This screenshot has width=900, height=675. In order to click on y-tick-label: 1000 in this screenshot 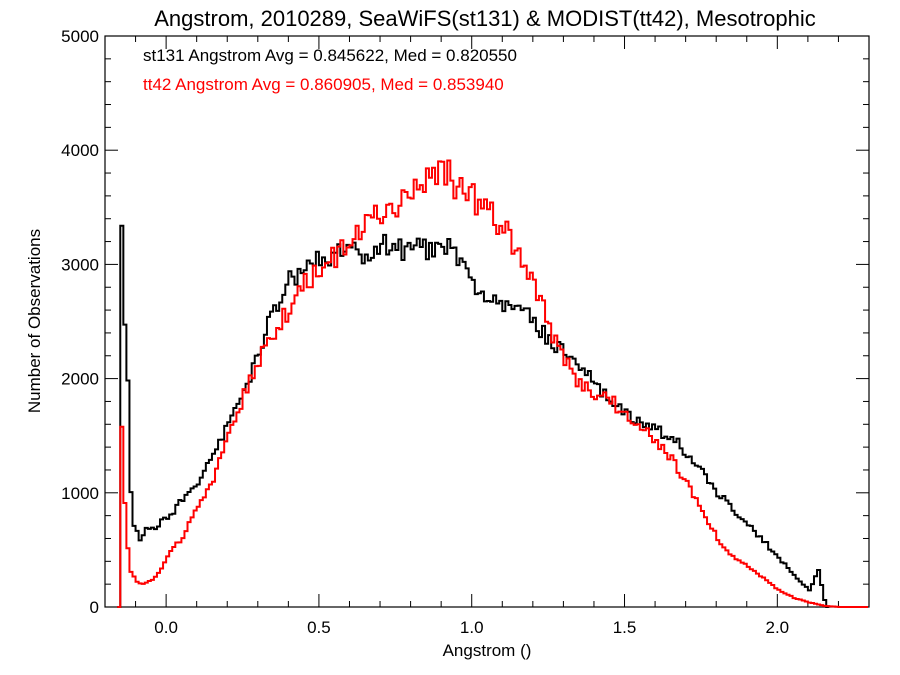, I will do `click(80, 493)`.